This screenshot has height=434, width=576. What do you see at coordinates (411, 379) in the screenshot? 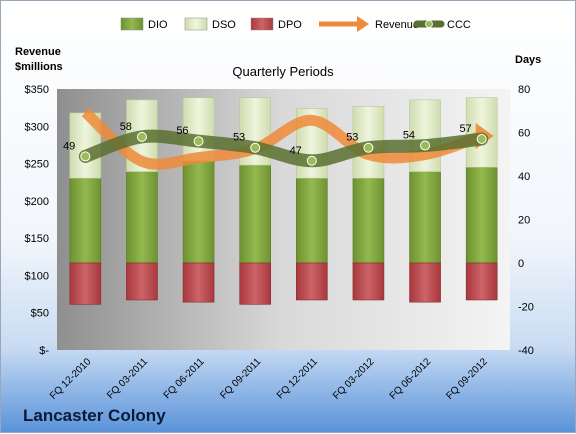
I see `x-tick-label: FQ 06-2012` at bounding box center [411, 379].